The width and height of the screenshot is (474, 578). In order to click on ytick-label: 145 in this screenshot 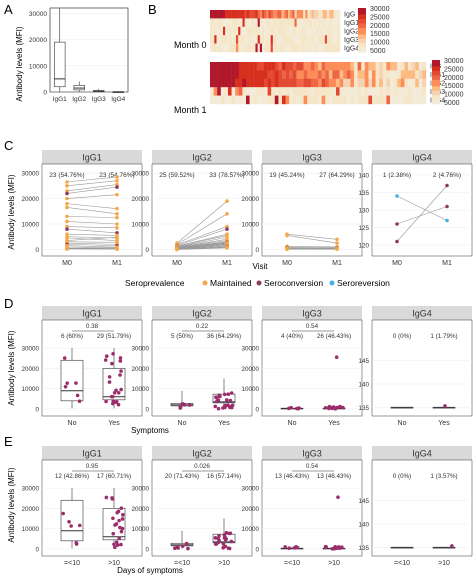, I will do `click(363, 501)`.